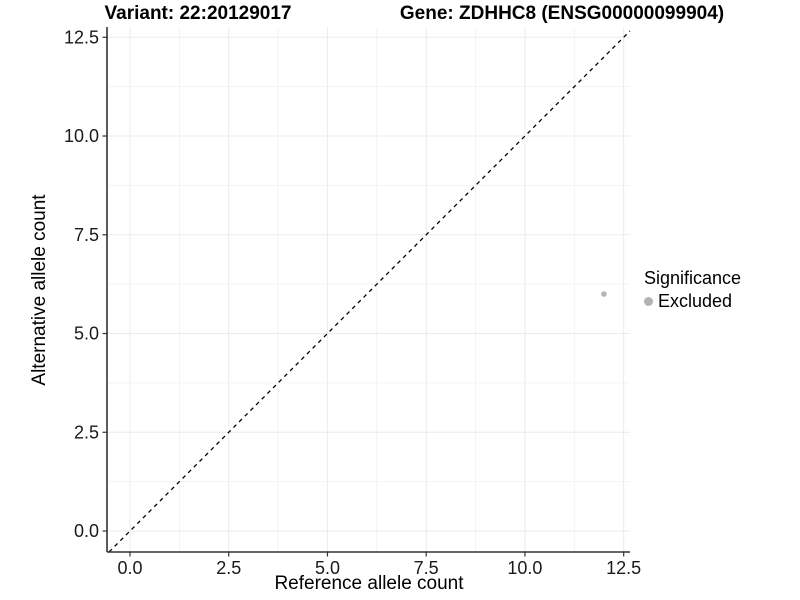 This screenshot has width=800, height=600. I want to click on legend-title: Significance, so click(693, 278).